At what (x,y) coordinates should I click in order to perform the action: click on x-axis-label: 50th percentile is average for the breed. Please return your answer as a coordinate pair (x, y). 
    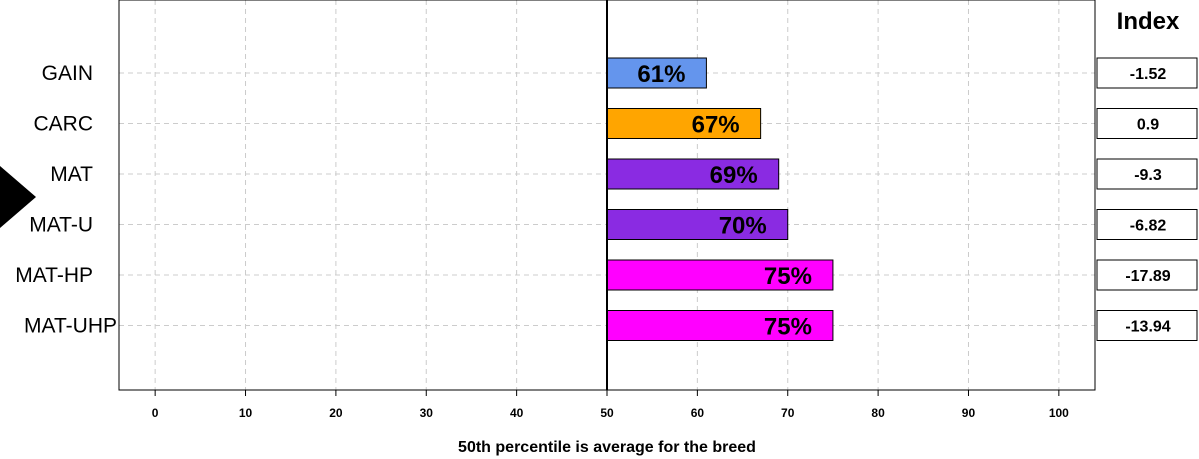
    Looking at the image, I should click on (607, 447).